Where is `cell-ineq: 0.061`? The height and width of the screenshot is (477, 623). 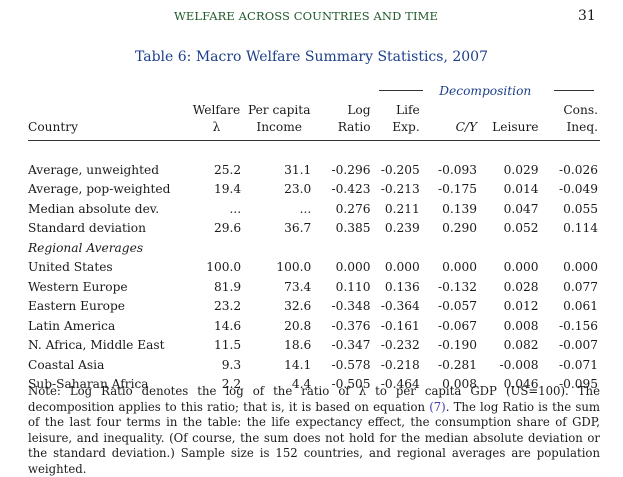
cell-ineq: 0.061 is located at coordinates (580, 306).